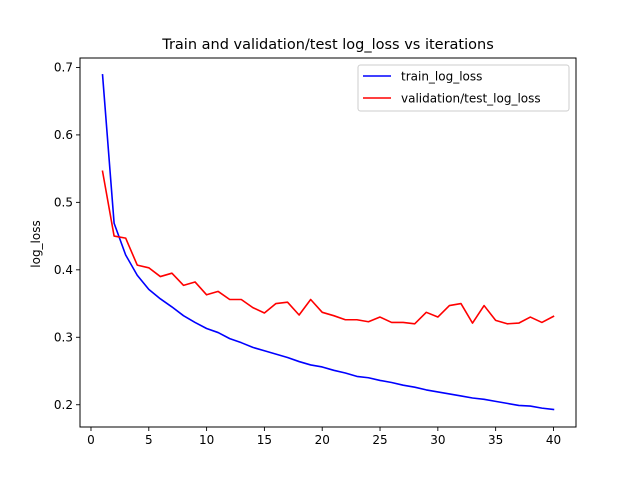  Describe the element at coordinates (553, 440) in the screenshot. I see `x-tick-label: 40` at that location.